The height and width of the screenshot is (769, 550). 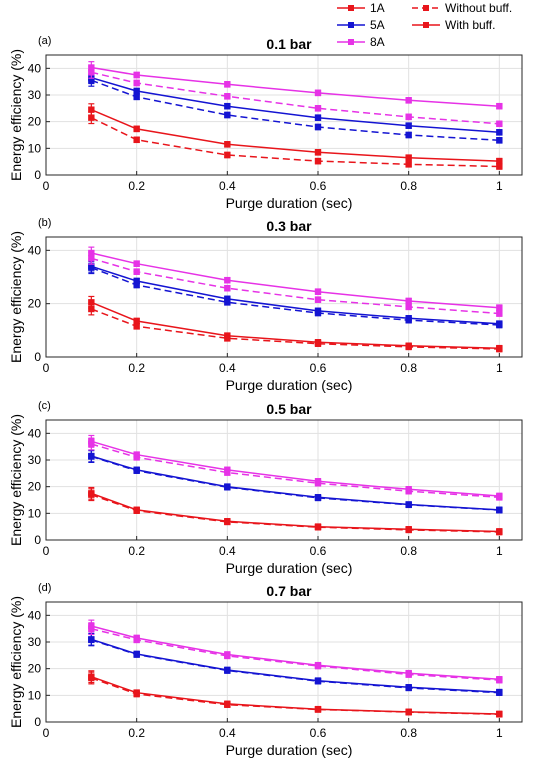 I want to click on axes-frame, so click(x=284, y=297).